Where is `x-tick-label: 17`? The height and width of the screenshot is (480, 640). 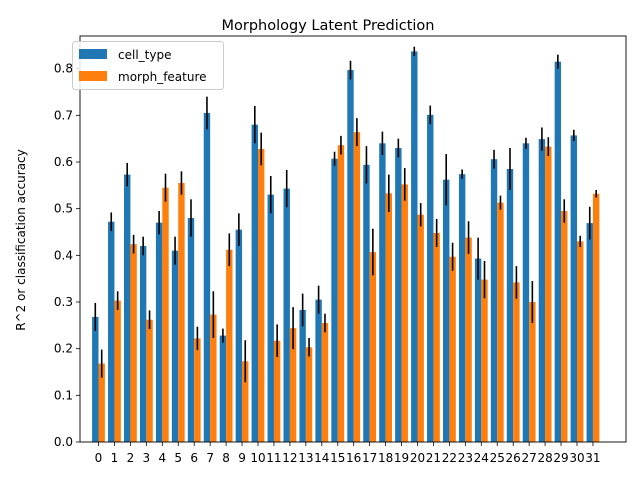
x-tick-label: 17 is located at coordinates (369, 458).